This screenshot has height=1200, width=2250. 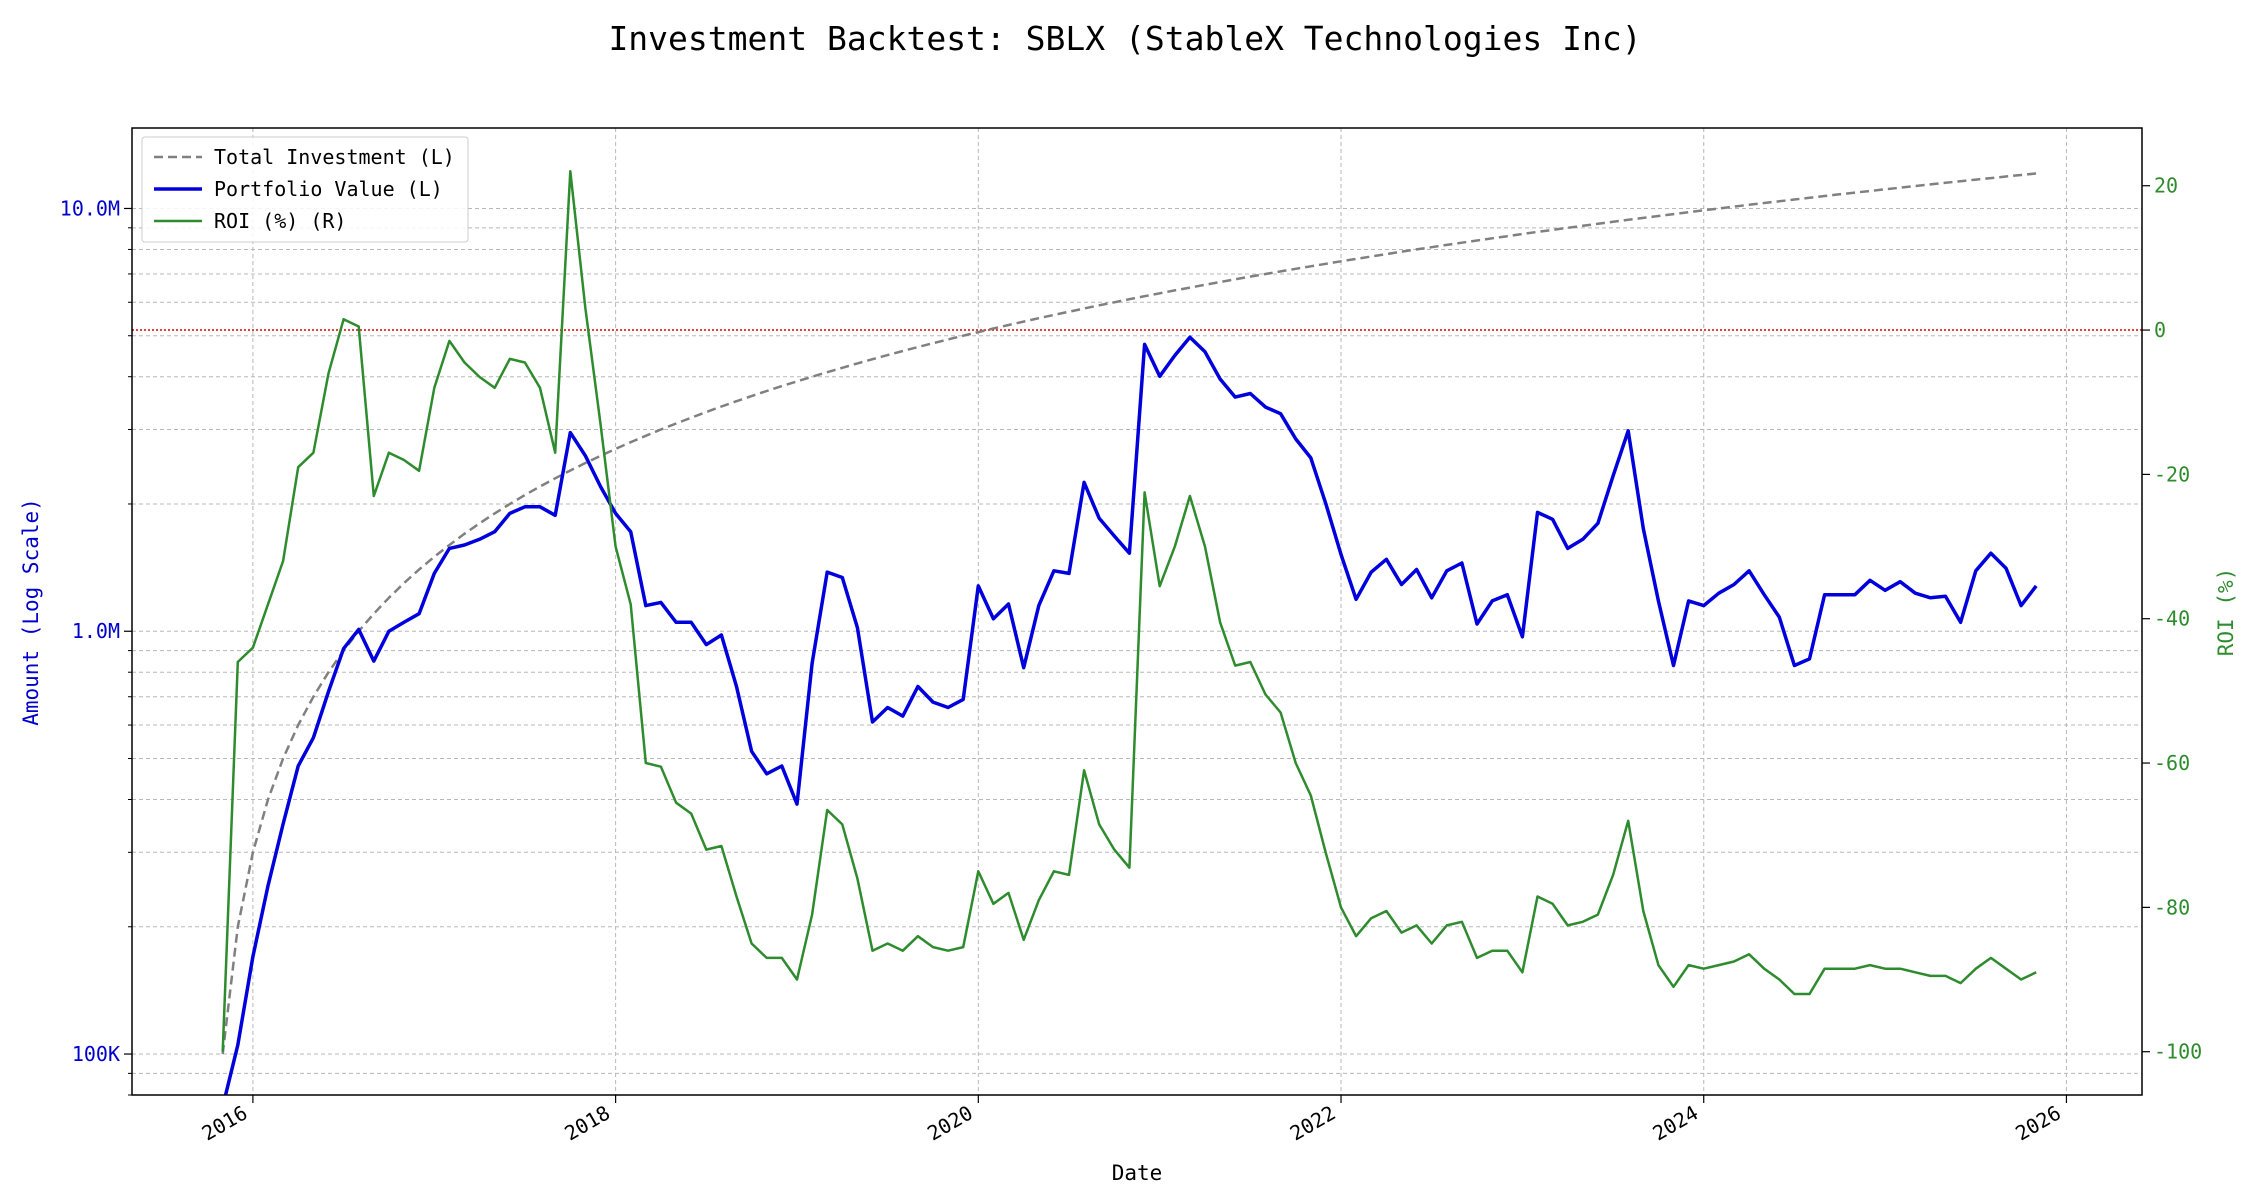 What do you see at coordinates (2160, 330) in the screenshot?
I see `right-tick-label: 0` at bounding box center [2160, 330].